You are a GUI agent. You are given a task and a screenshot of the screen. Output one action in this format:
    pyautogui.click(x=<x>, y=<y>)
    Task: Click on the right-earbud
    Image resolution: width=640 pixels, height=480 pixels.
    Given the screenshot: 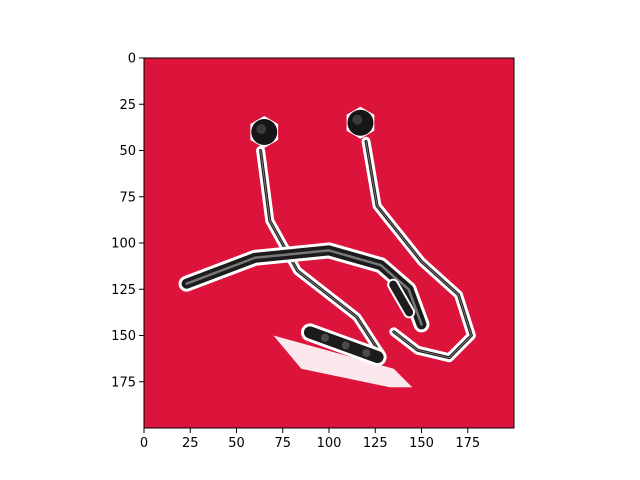 What is the action you would take?
    pyautogui.click(x=360, y=122)
    